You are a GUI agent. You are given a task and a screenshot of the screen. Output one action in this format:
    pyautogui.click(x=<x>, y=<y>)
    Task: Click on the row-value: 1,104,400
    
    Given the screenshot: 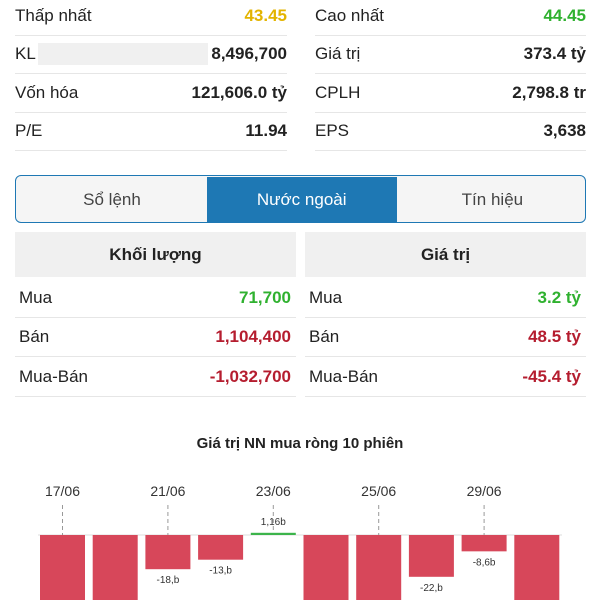 What is the action you would take?
    pyautogui.click(x=253, y=336)
    